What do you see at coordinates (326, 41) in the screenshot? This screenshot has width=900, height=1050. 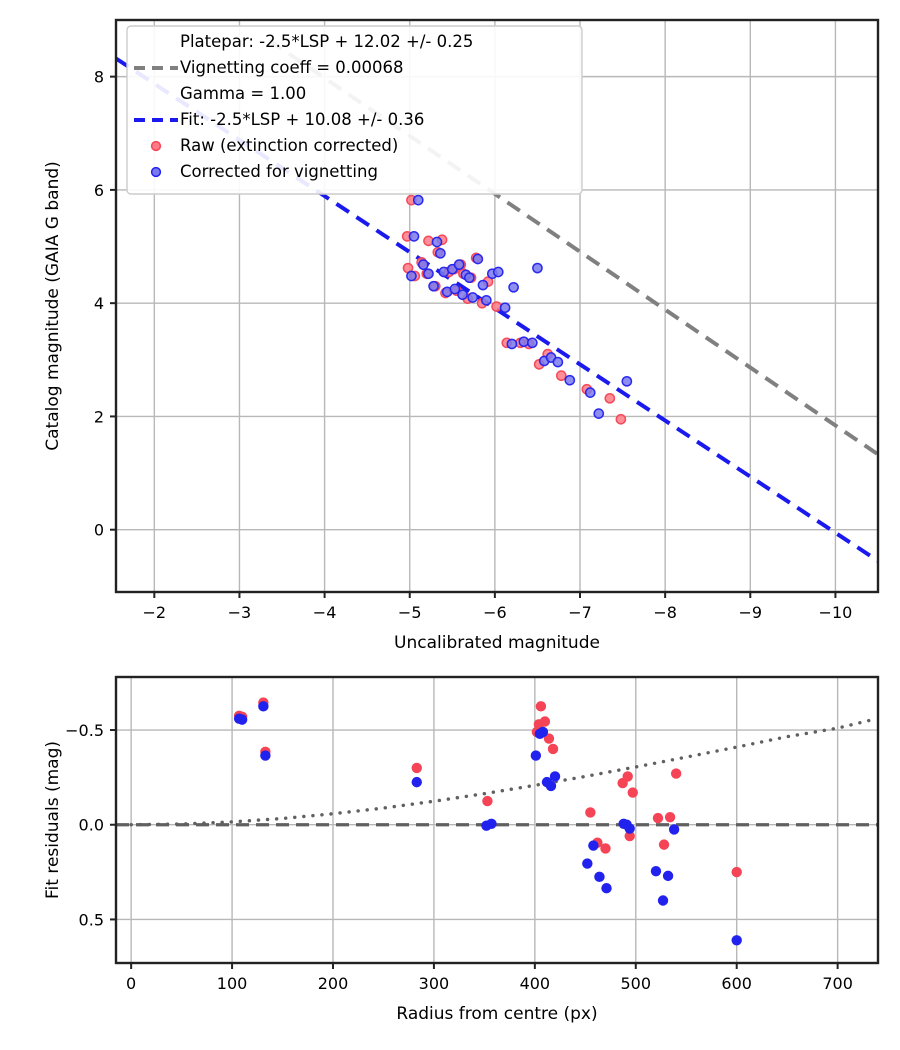 I see `legend-platepar-label: Platepar: -2.5*LSP + 12.02 +/- 0.25` at bounding box center [326, 41].